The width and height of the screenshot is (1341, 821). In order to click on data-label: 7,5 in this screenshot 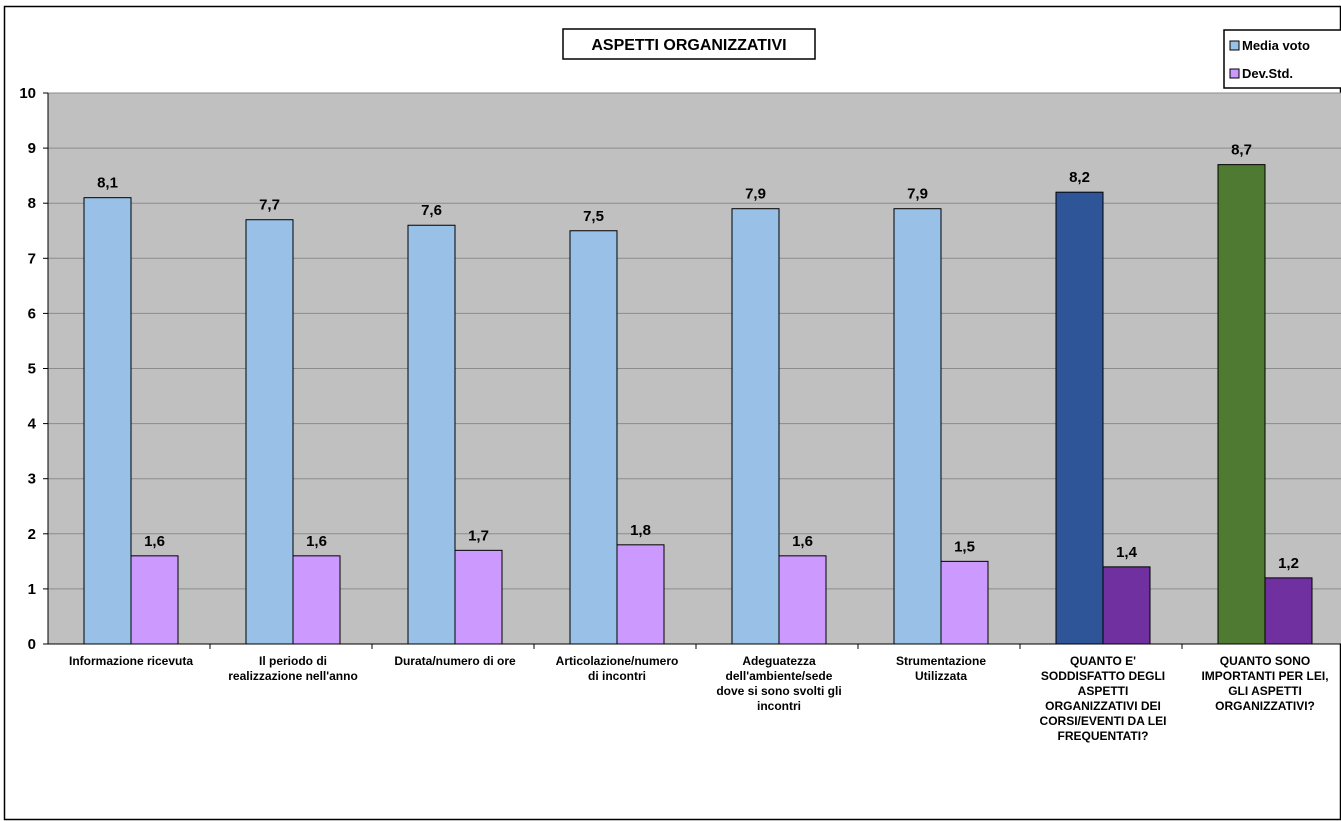, I will do `click(593, 216)`.